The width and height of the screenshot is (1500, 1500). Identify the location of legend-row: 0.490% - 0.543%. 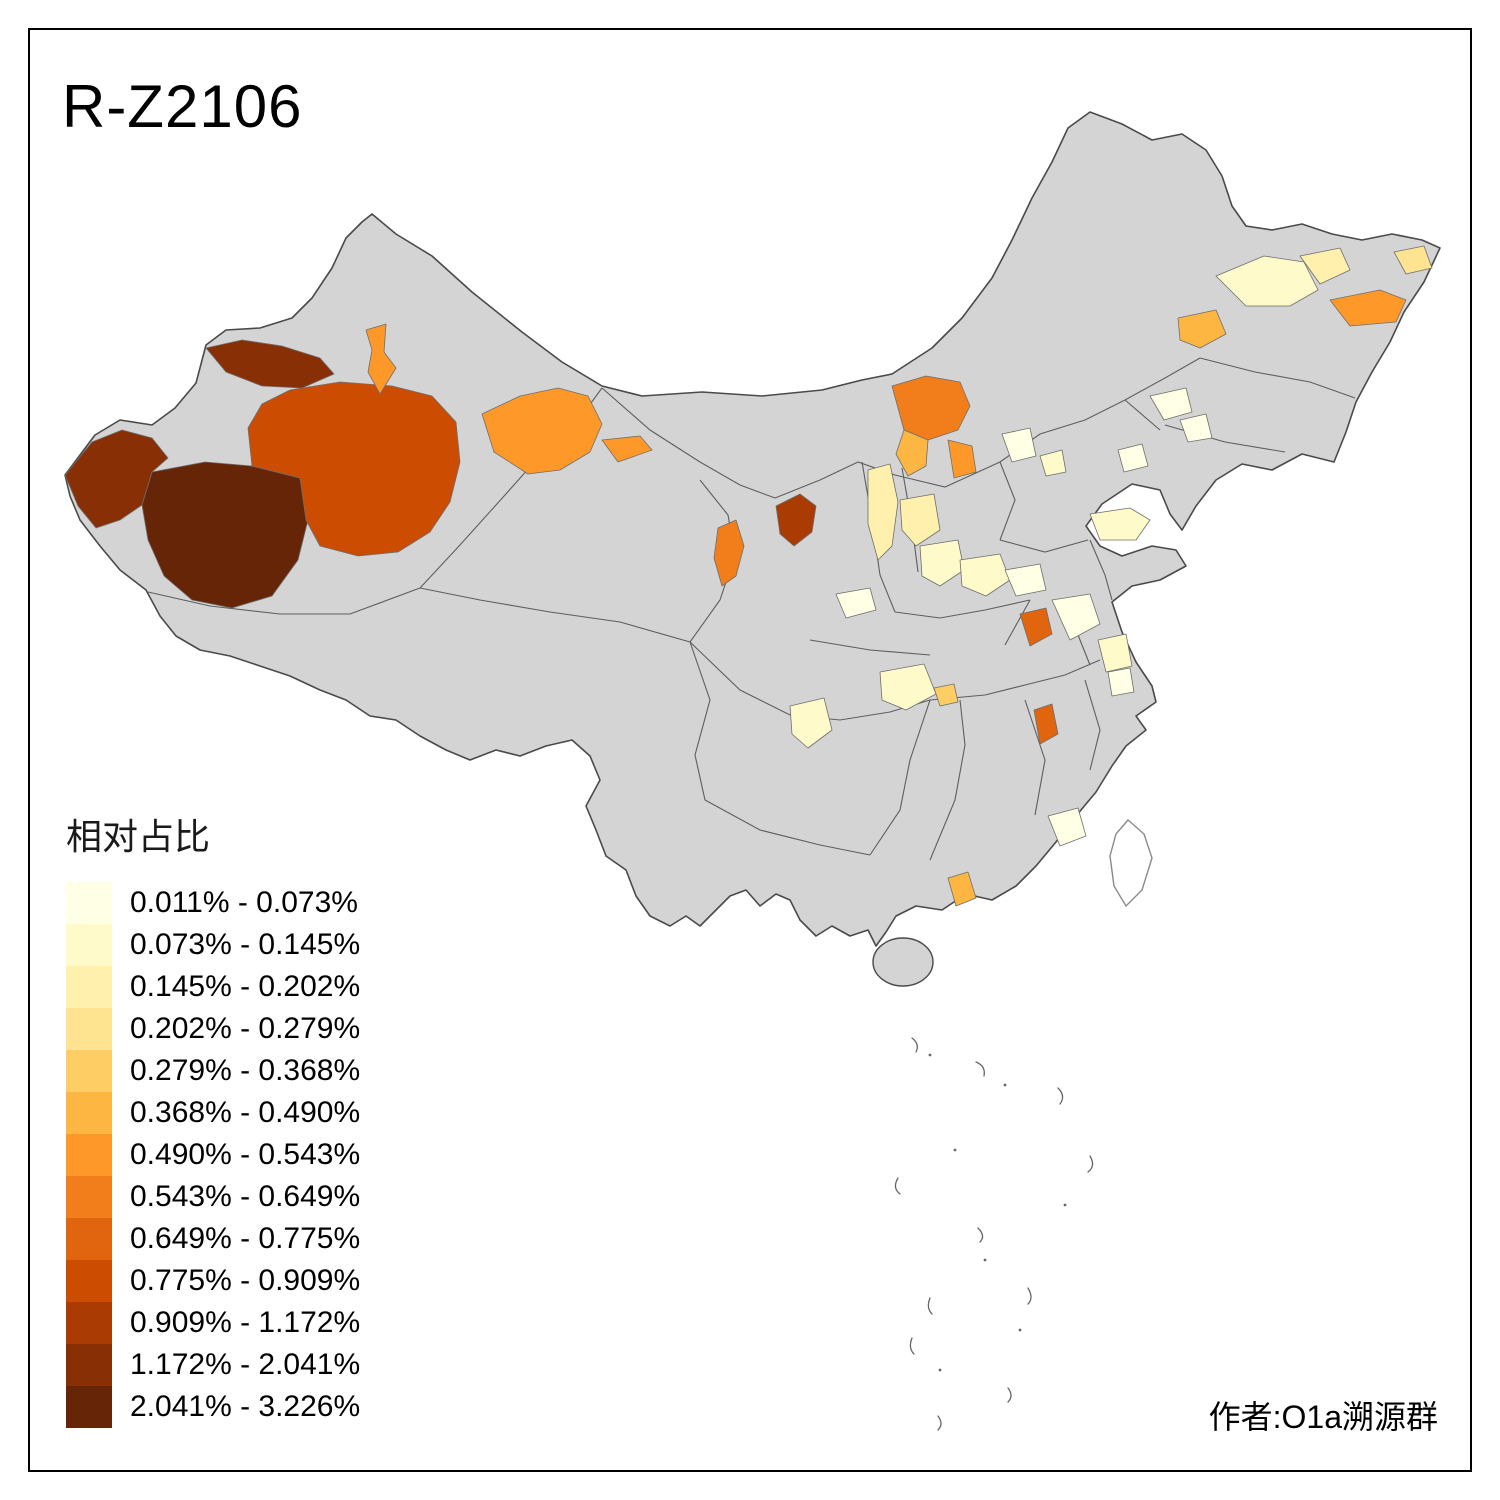
(256, 1155).